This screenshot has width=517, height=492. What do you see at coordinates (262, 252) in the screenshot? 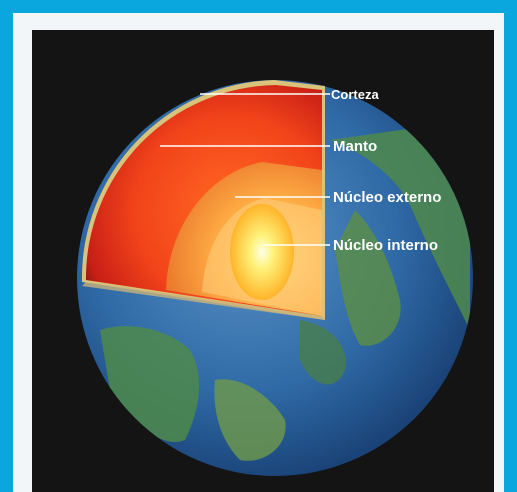
I see `inner-core-layer` at bounding box center [262, 252].